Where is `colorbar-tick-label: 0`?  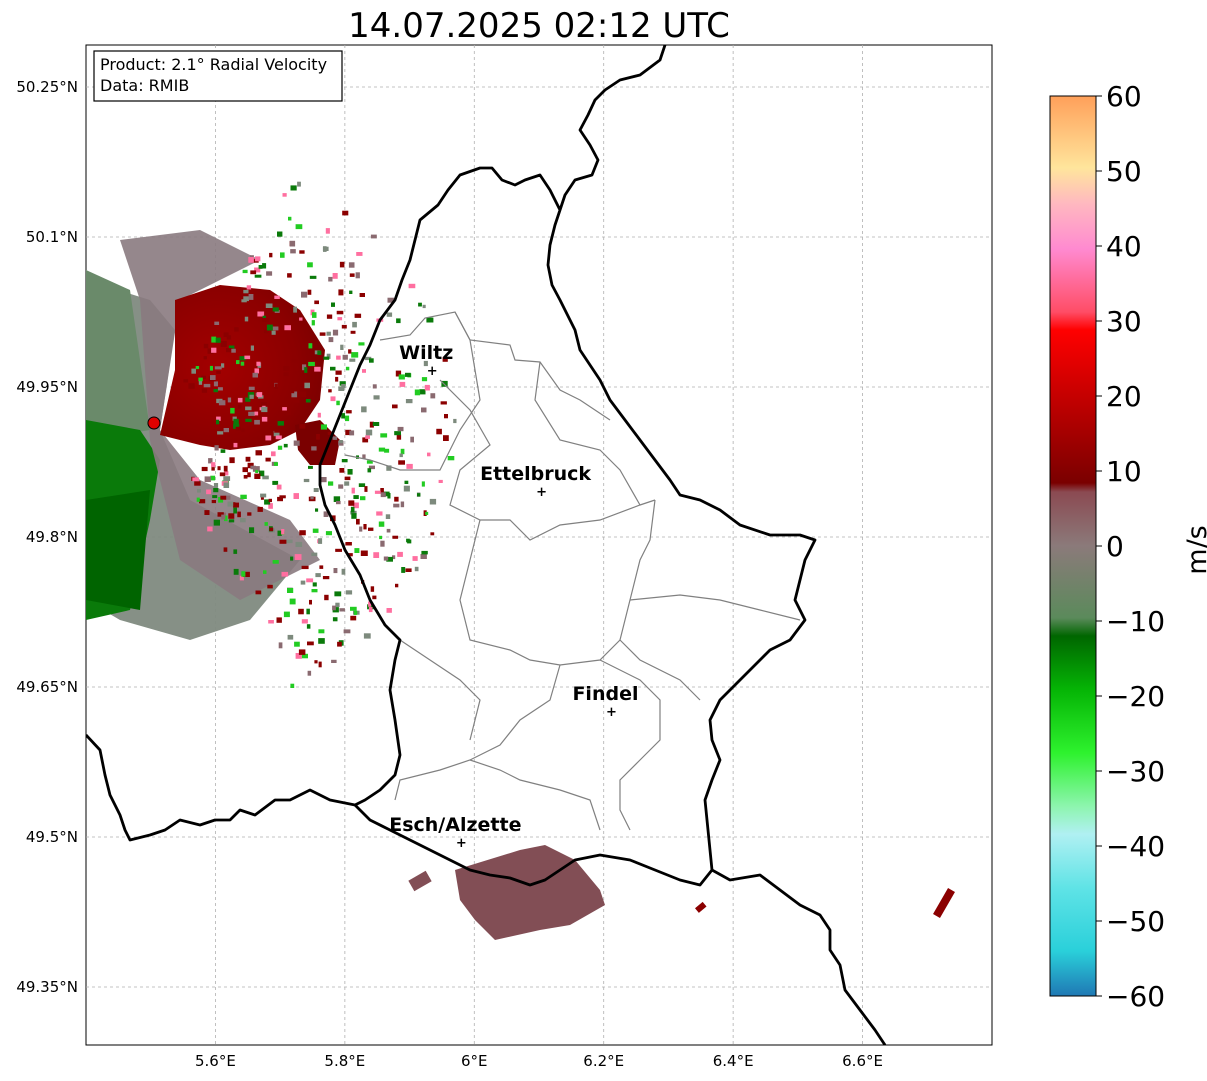 colorbar-tick-label: 0 is located at coordinates (1115, 546).